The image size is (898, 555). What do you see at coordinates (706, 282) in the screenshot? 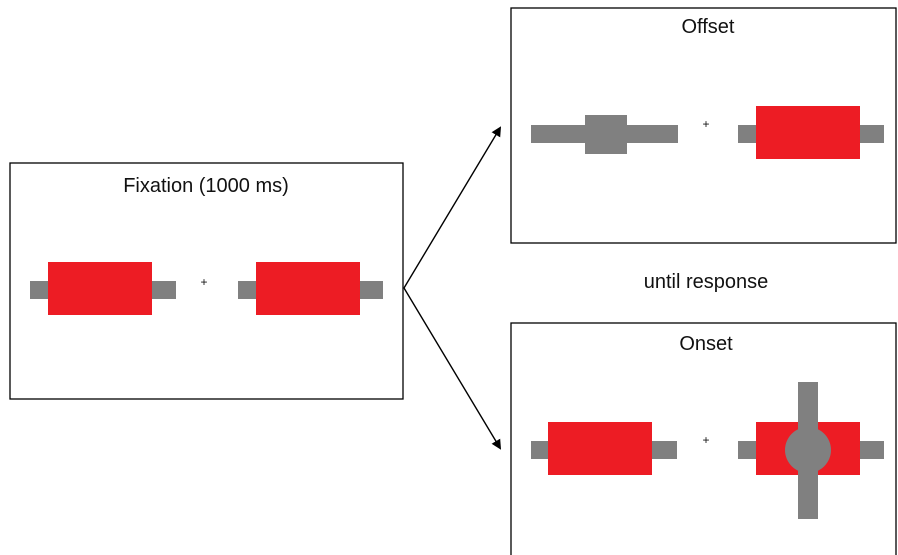
I see `timing-label: until response` at bounding box center [706, 282].